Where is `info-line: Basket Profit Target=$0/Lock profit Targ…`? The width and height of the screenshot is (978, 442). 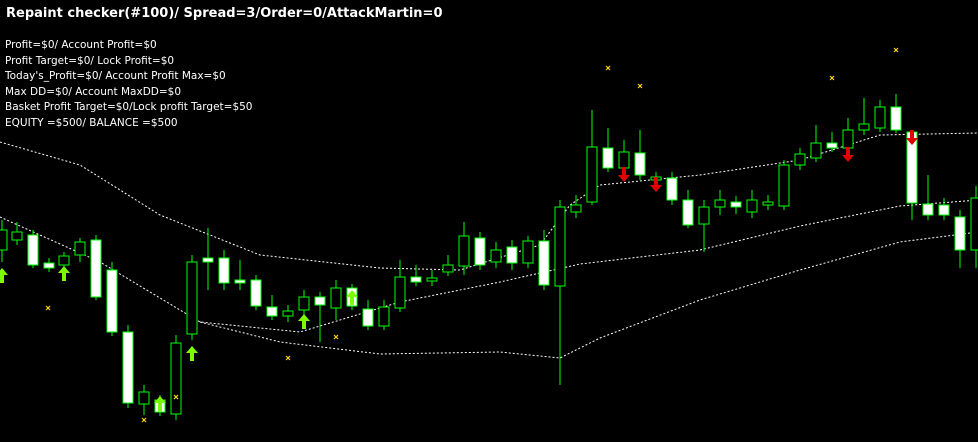 info-line: Basket Profit Target=$0/Lock profit Targ… is located at coordinates (129, 107).